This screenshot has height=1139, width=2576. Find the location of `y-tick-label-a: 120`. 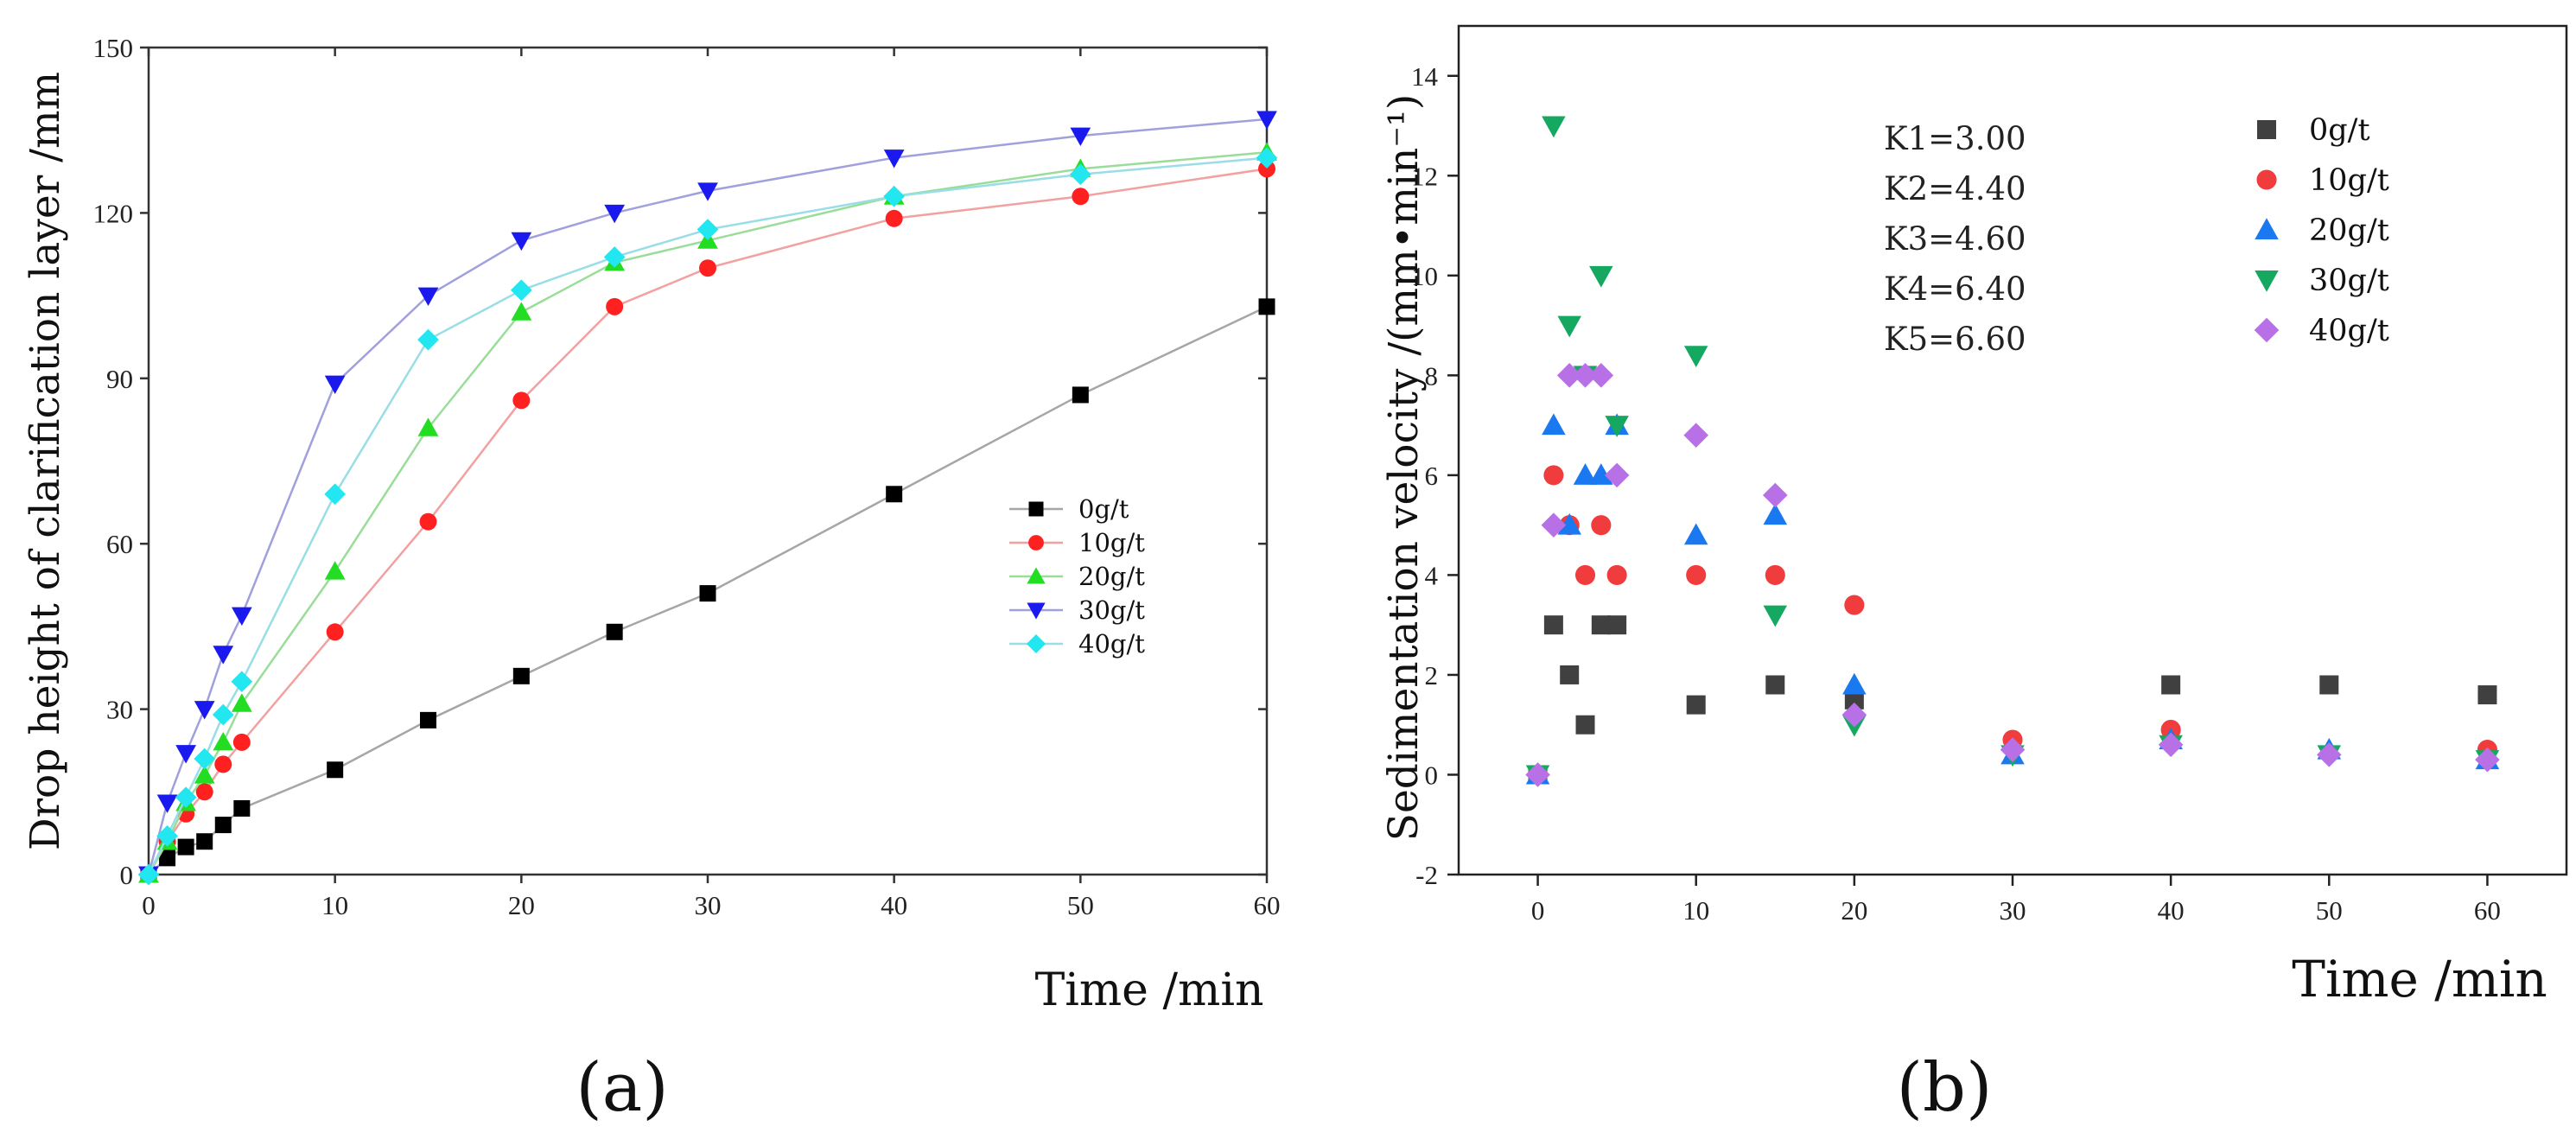

y-tick-label-a: 120 is located at coordinates (113, 213).